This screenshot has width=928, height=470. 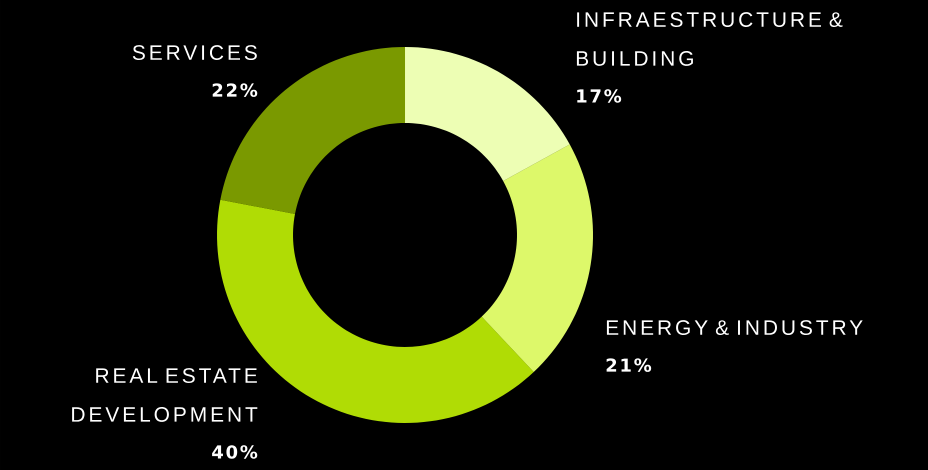 What do you see at coordinates (165, 395) in the screenshot?
I see `slice-label: REAL ESTATE DEVELOPMENT` at bounding box center [165, 395].